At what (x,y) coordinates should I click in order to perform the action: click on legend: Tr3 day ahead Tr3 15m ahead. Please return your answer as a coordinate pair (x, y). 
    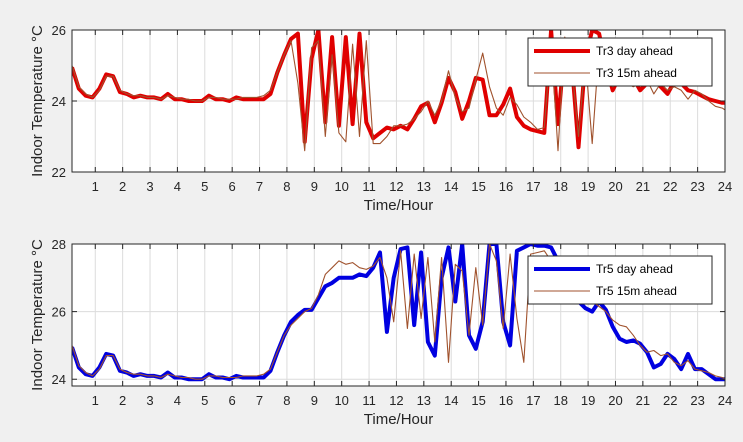
    Looking at the image, I should click on (620, 62).